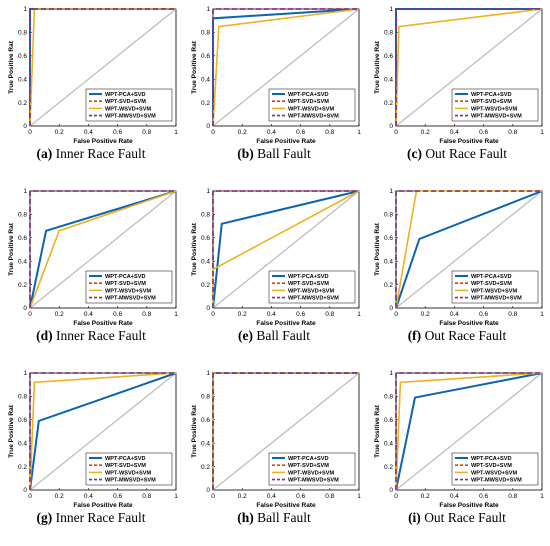 The height and width of the screenshot is (546, 550). What do you see at coordinates (245, 153) in the screenshot?
I see `caption-letter: (b)` at bounding box center [245, 153].